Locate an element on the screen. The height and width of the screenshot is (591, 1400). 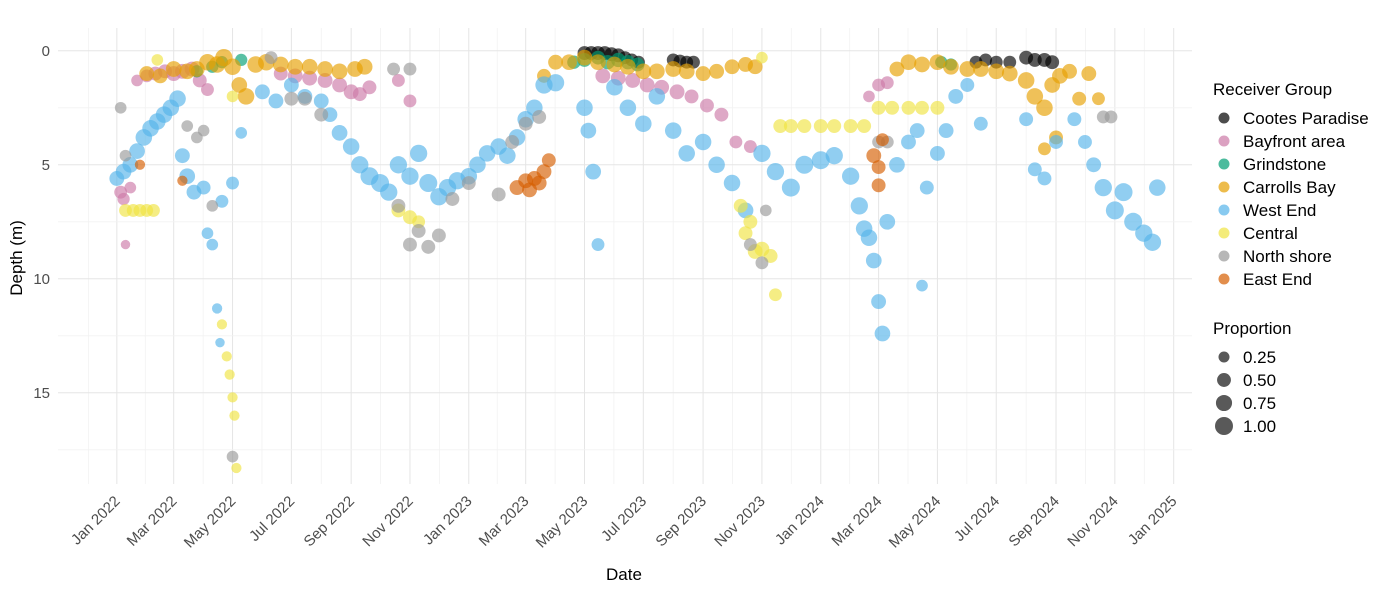
series-carrolls-bay is located at coordinates (622, 102).